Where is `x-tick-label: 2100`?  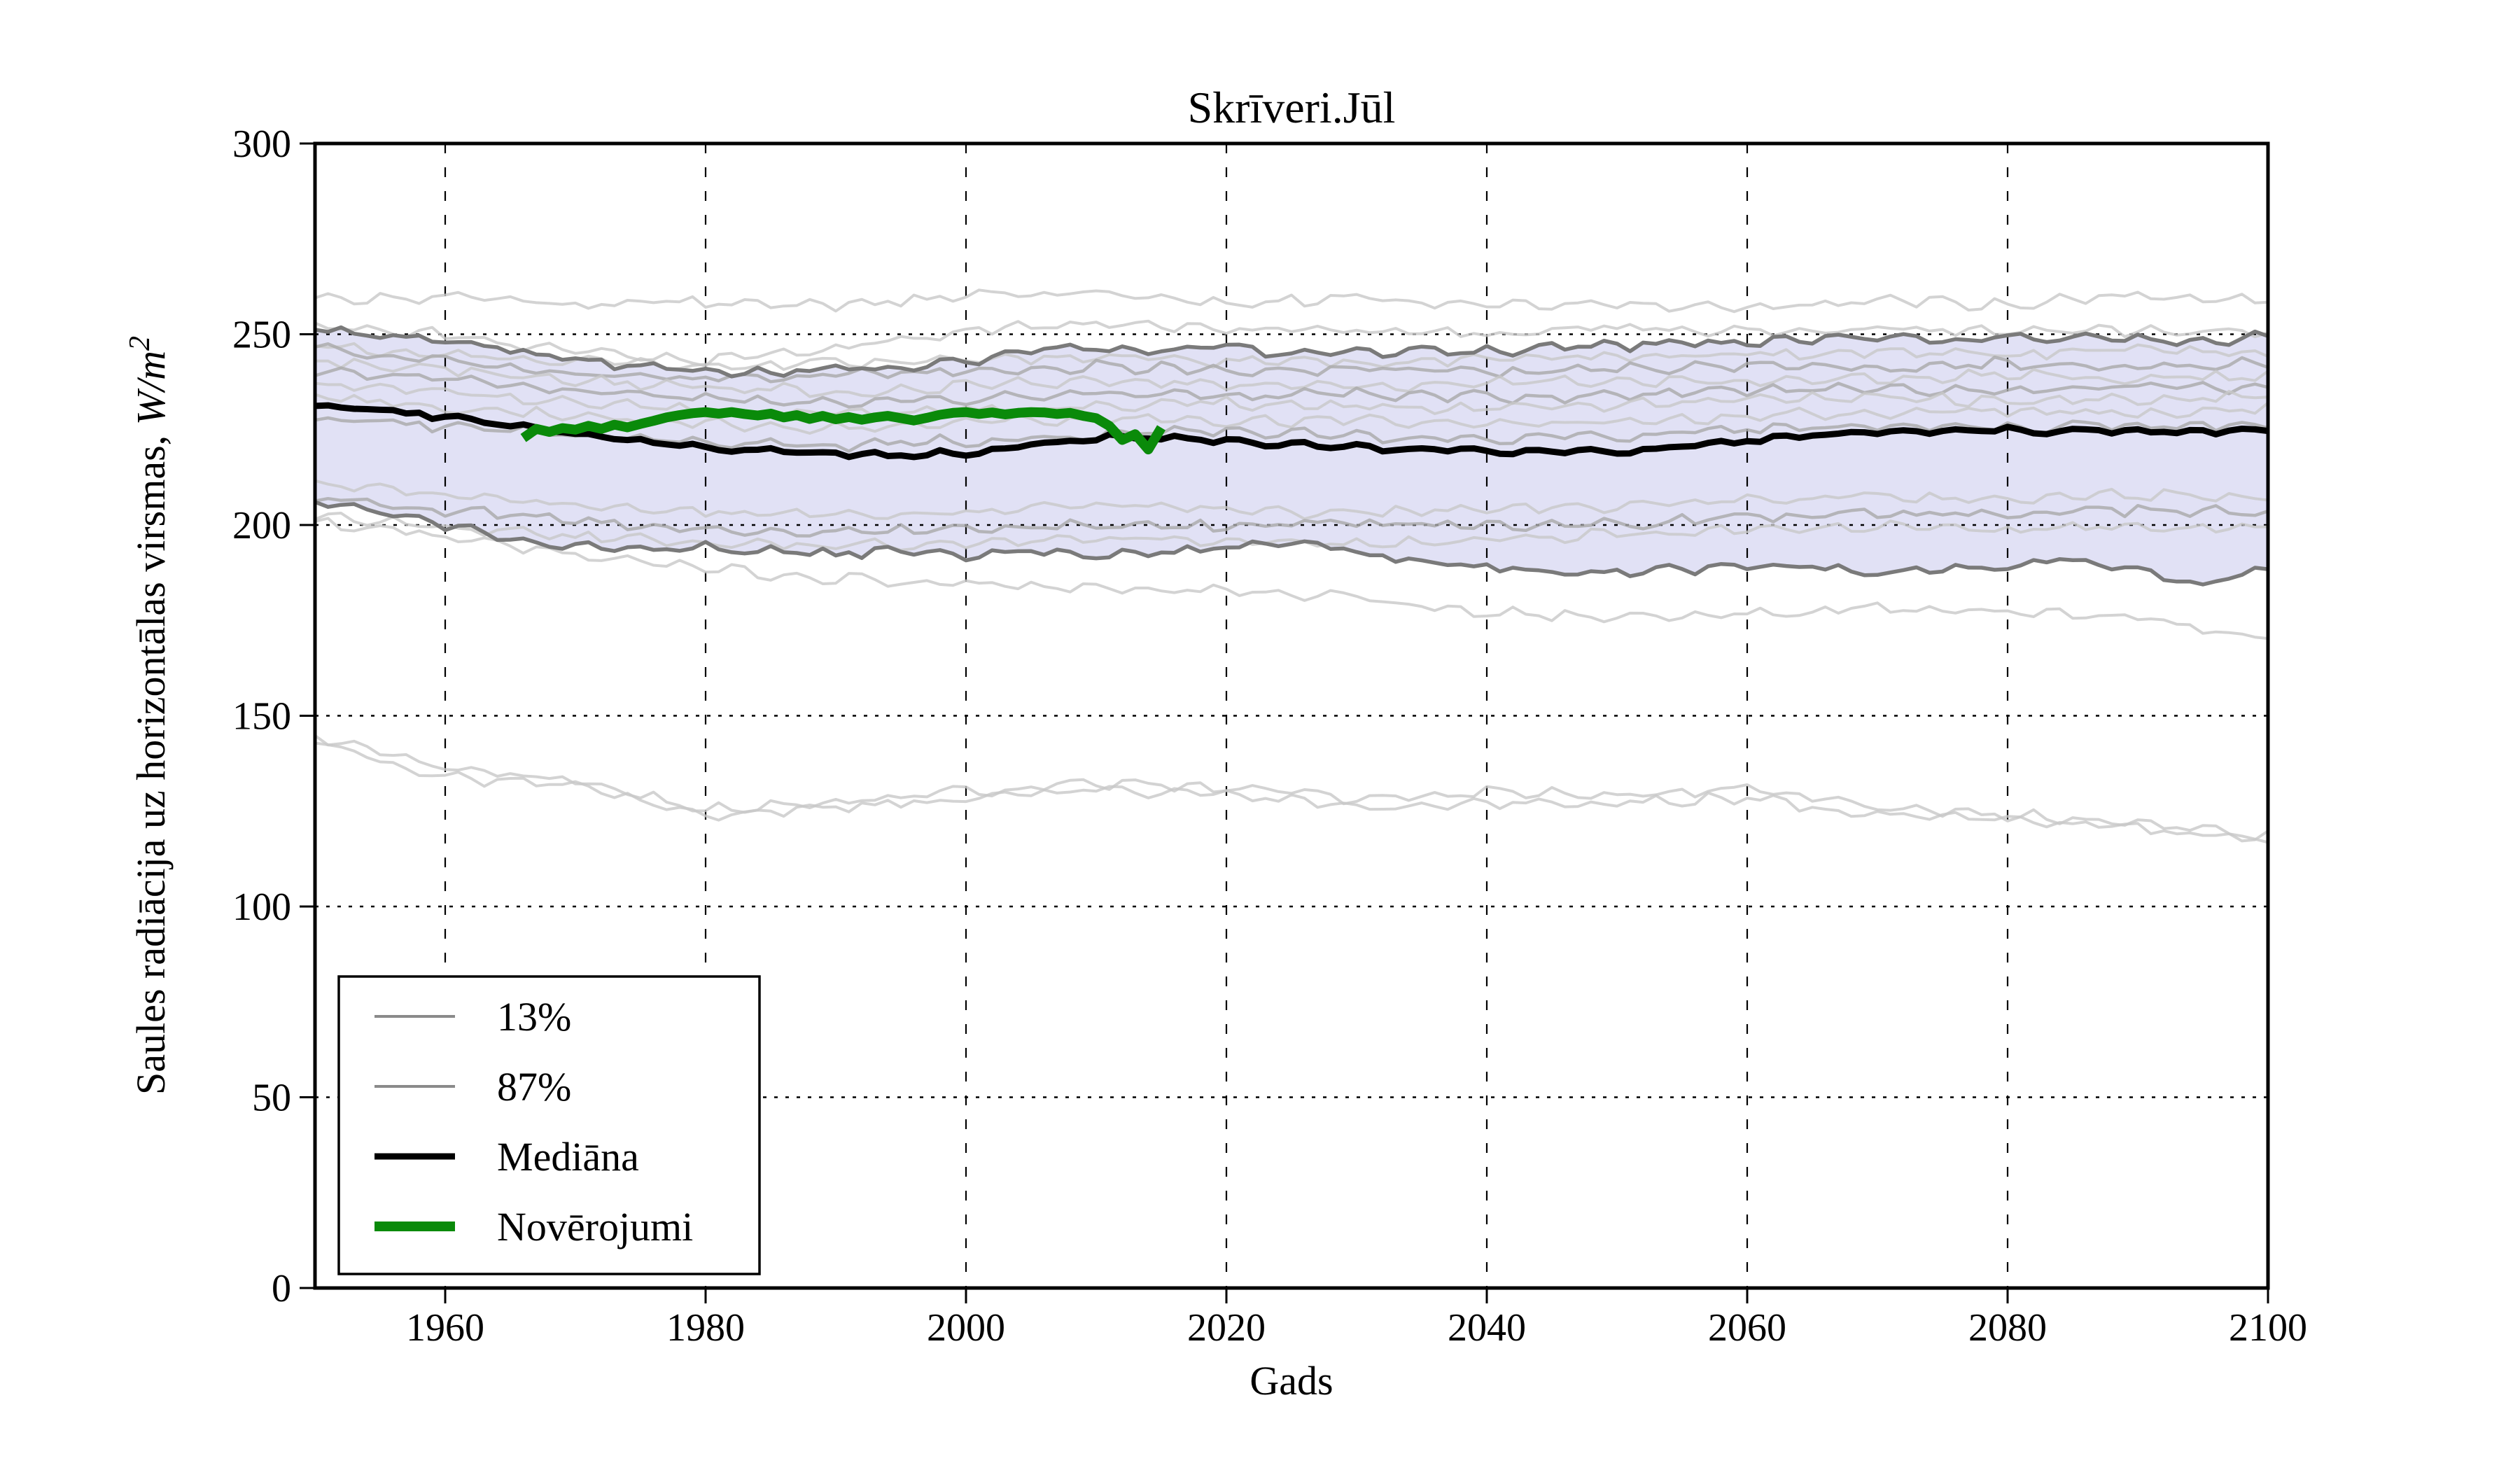 x-tick-label: 2100 is located at coordinates (2268, 1328).